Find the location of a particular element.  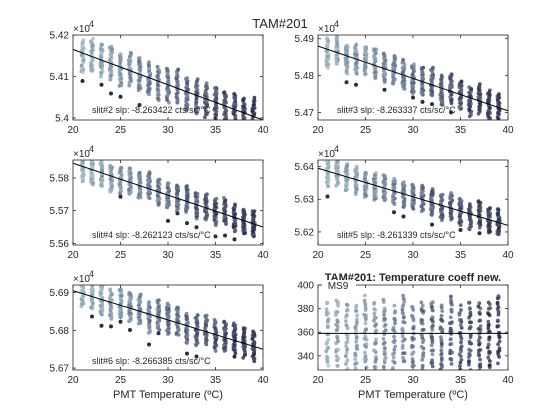

y-tick-label: 5.4 is located at coordinates (62, 118).